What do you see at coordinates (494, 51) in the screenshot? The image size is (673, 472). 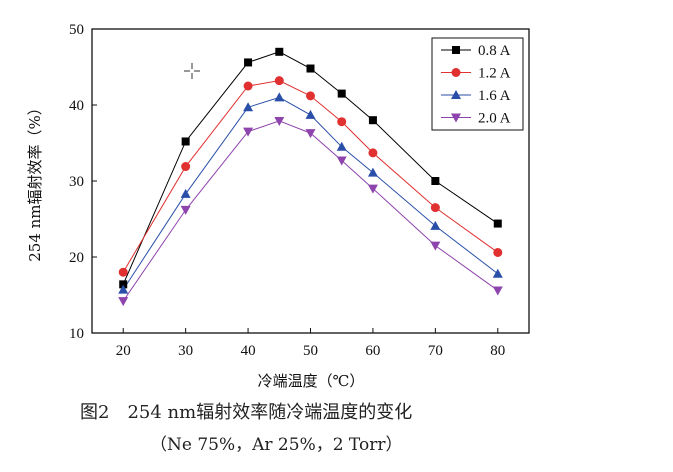 I see `legend-label: 0.8 A` at bounding box center [494, 51].